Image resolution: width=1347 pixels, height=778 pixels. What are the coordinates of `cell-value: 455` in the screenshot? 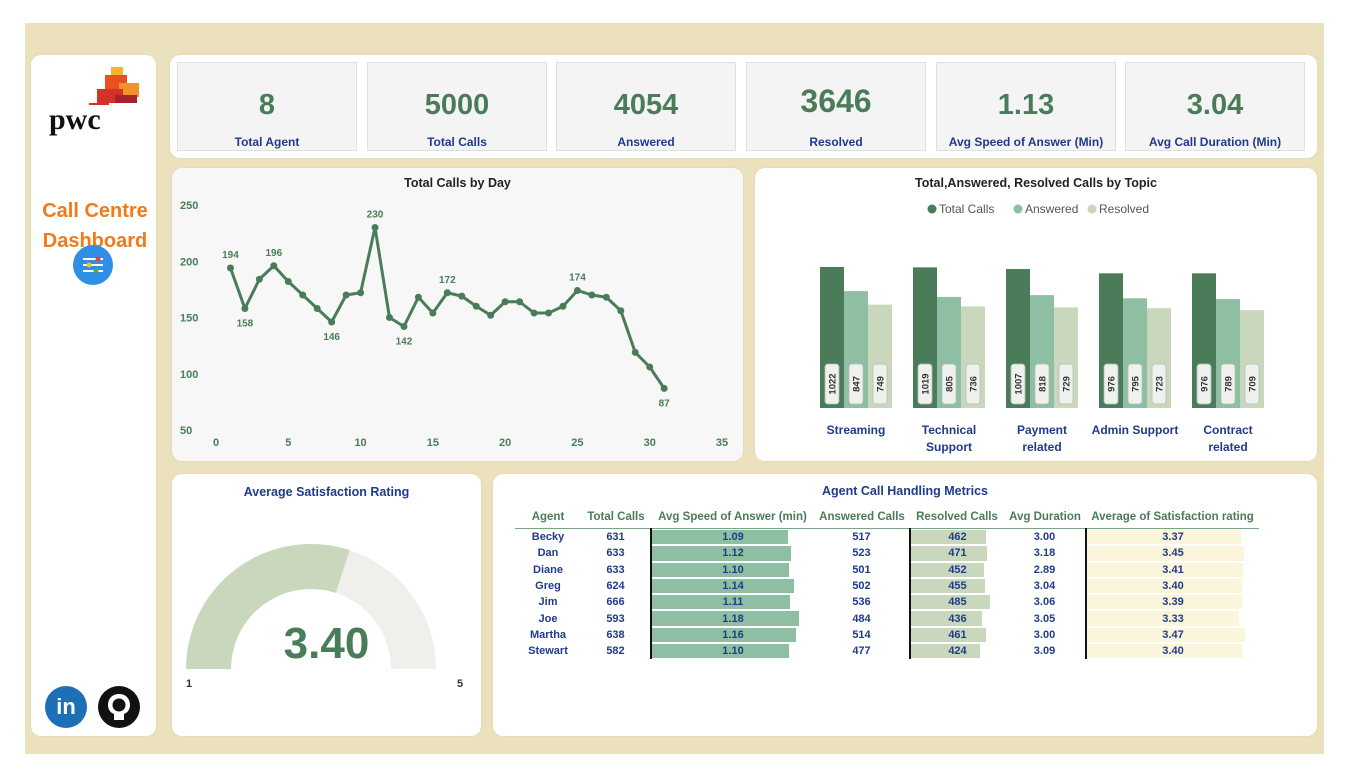 It's located at (957, 586).